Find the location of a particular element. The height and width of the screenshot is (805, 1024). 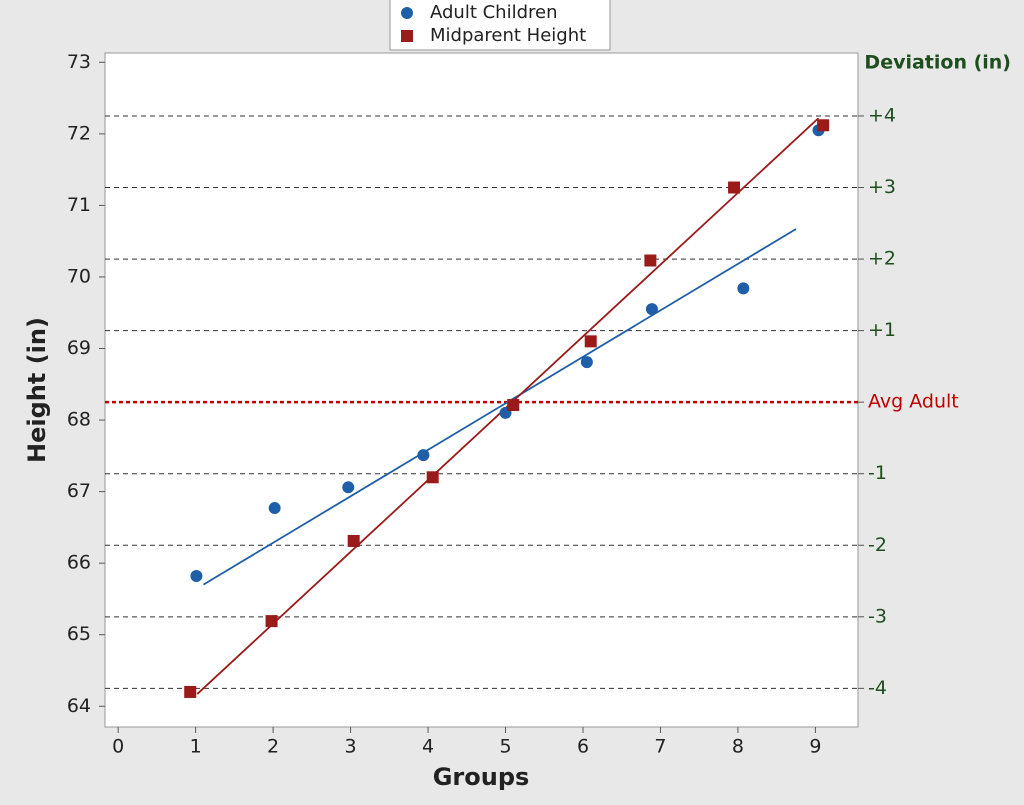

legend-label: Midparent Height is located at coordinates (508, 35).